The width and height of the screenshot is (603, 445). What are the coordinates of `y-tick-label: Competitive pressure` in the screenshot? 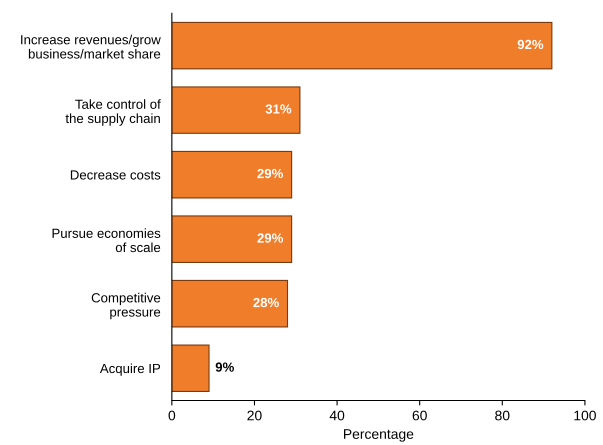 It's located at (126, 306).